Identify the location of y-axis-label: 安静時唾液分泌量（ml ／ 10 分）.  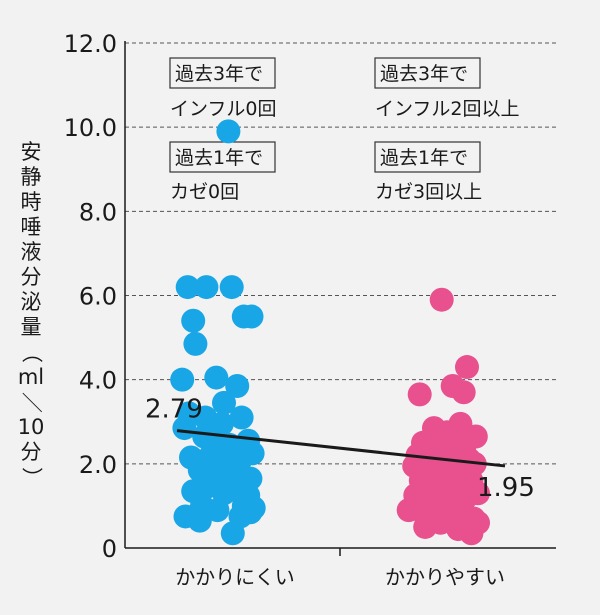
(31, 315).